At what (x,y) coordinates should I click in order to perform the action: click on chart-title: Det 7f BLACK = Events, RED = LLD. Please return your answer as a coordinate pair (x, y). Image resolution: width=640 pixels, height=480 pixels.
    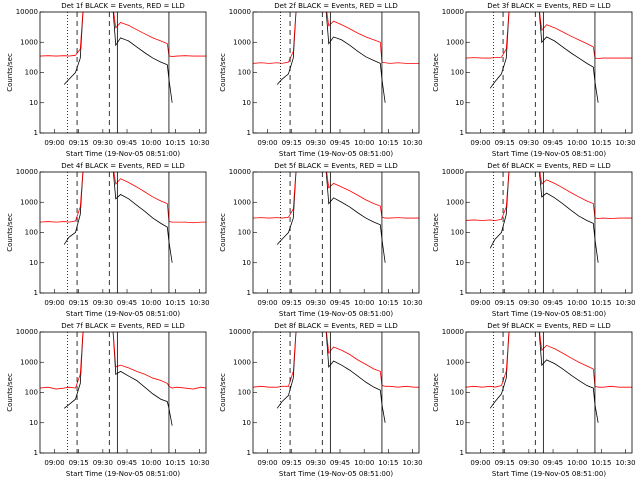
    Looking at the image, I should click on (122, 326).